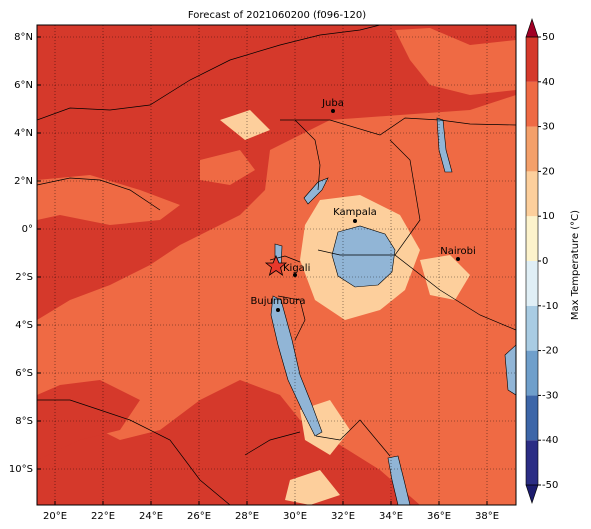 The width and height of the screenshot is (591, 529). What do you see at coordinates (458, 251) in the screenshot?
I see `city-label: Nairobi` at bounding box center [458, 251].